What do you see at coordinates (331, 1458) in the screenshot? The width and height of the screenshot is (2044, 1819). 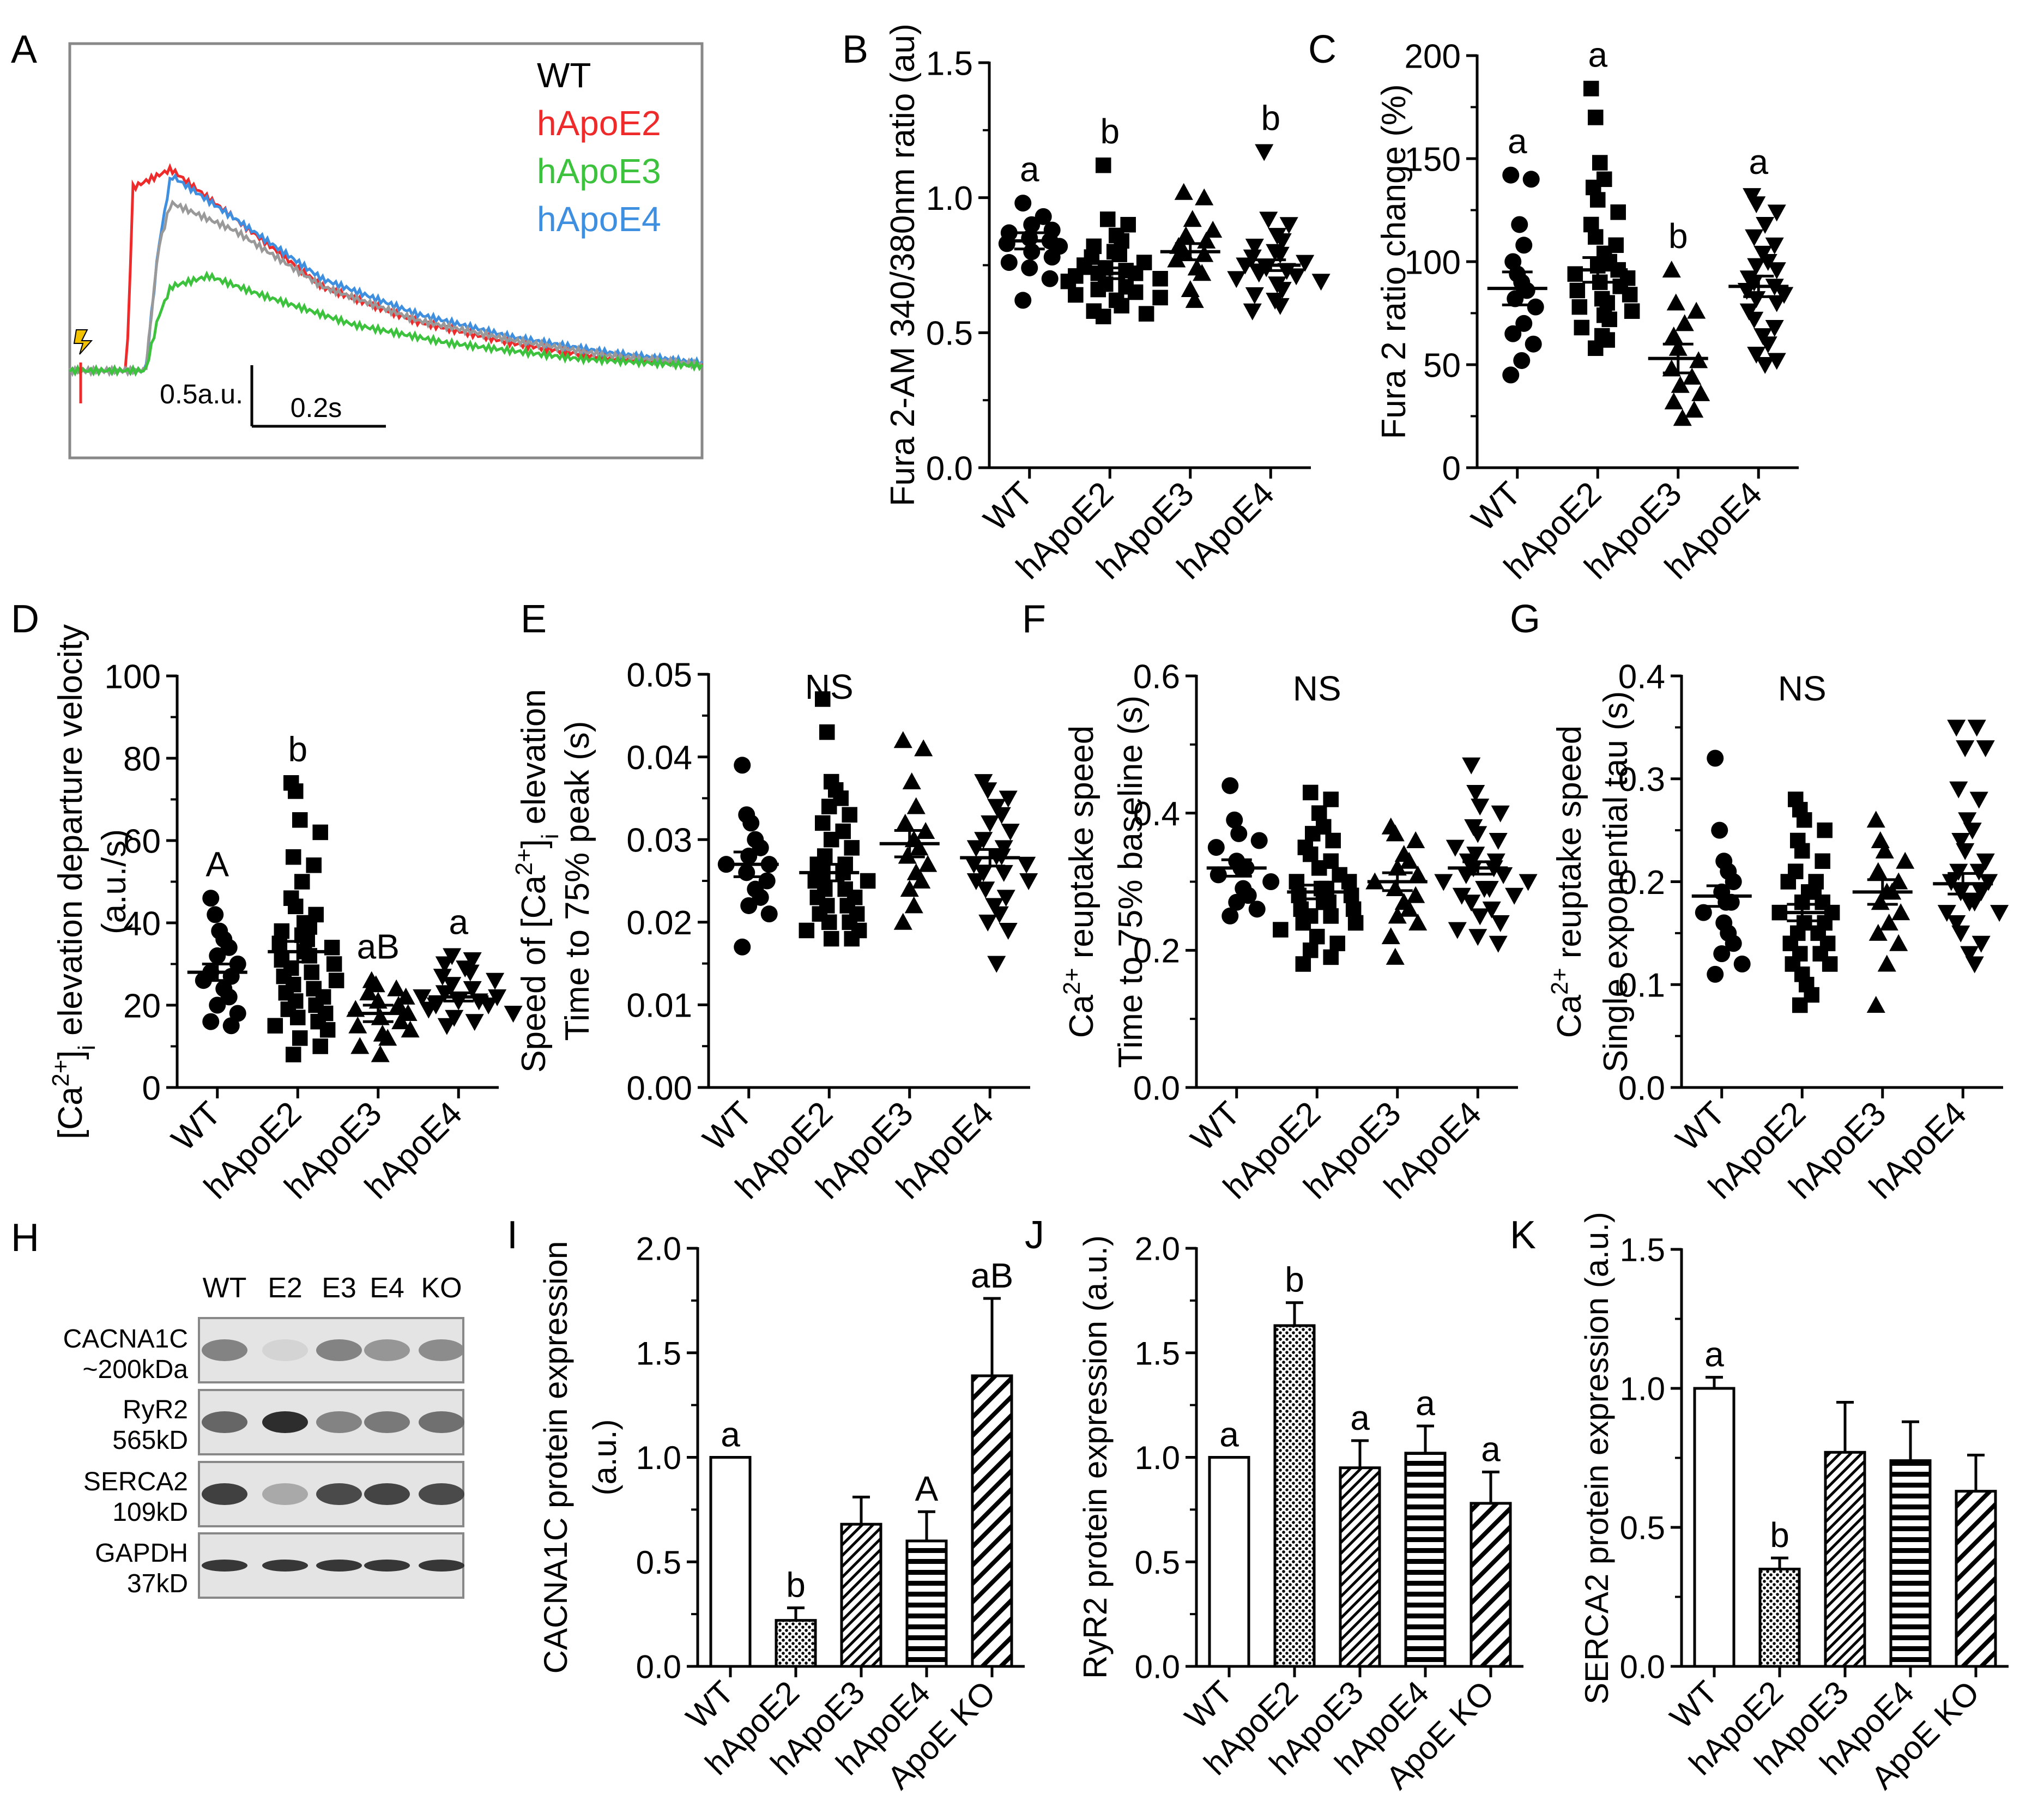 I see `western-blots` at bounding box center [331, 1458].